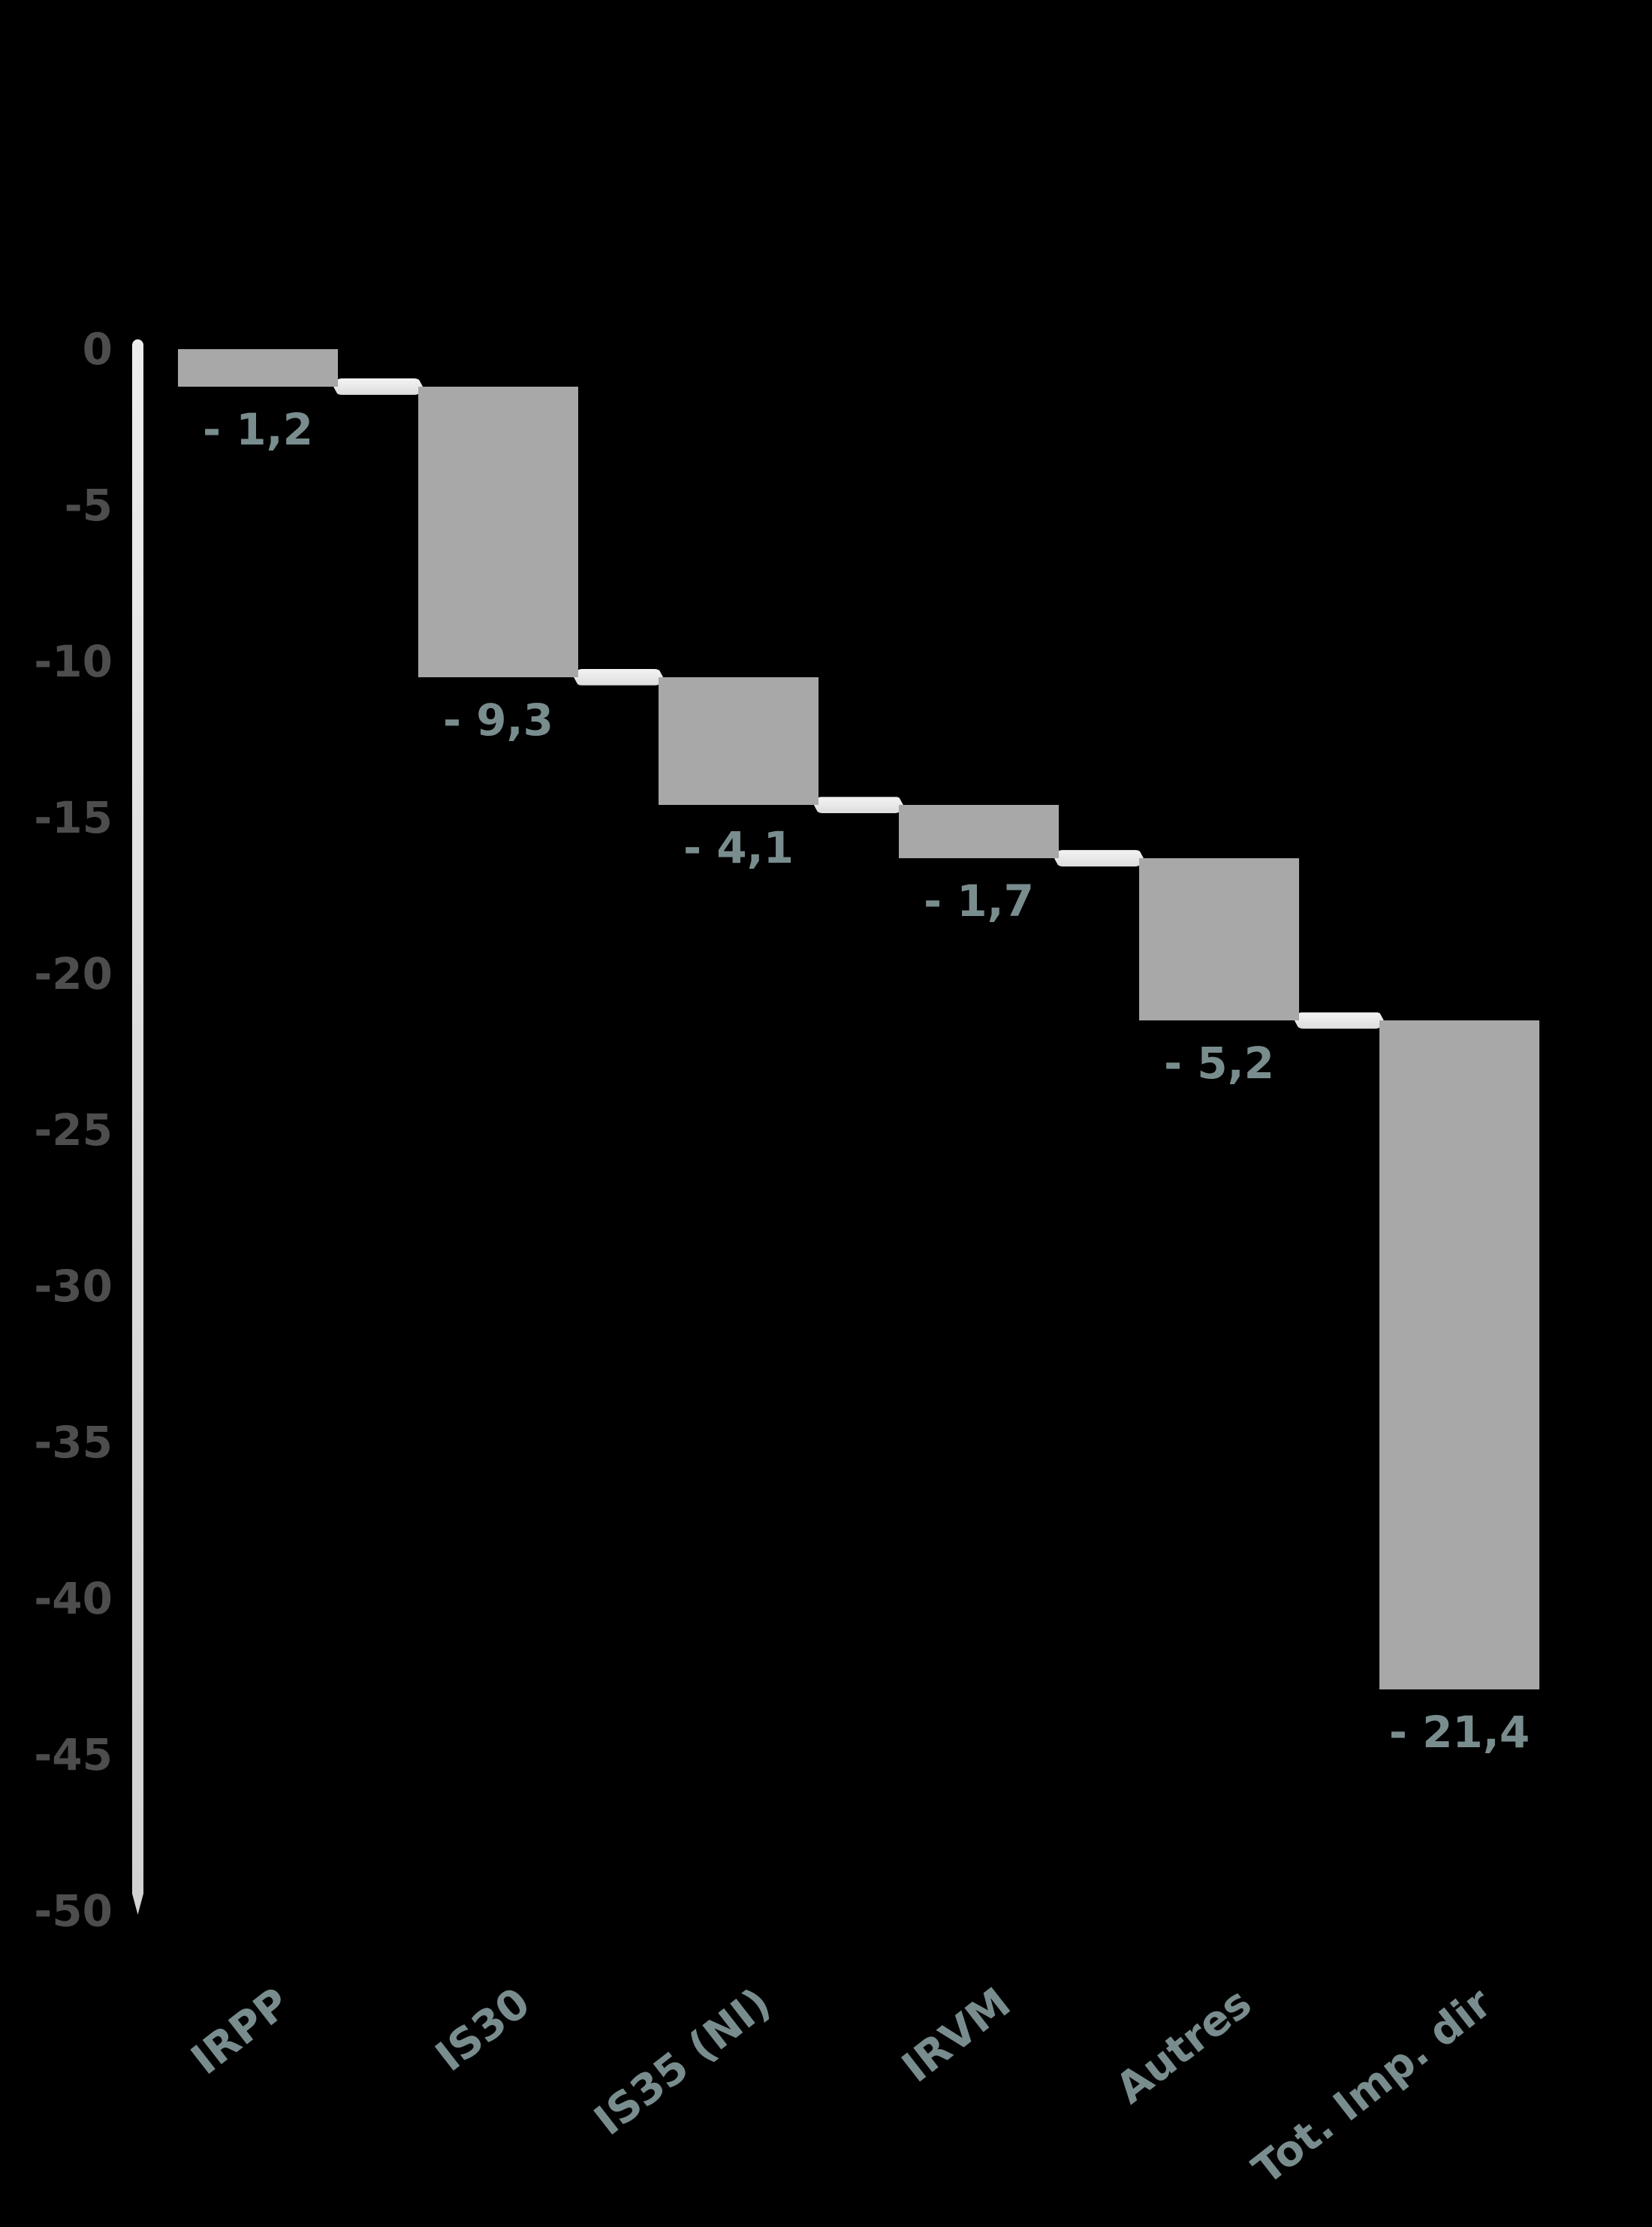 Image resolution: width=1652 pixels, height=2227 pixels. Describe the element at coordinates (73, 661) in the screenshot. I see `y-tick-label-minus-10: -10` at that location.